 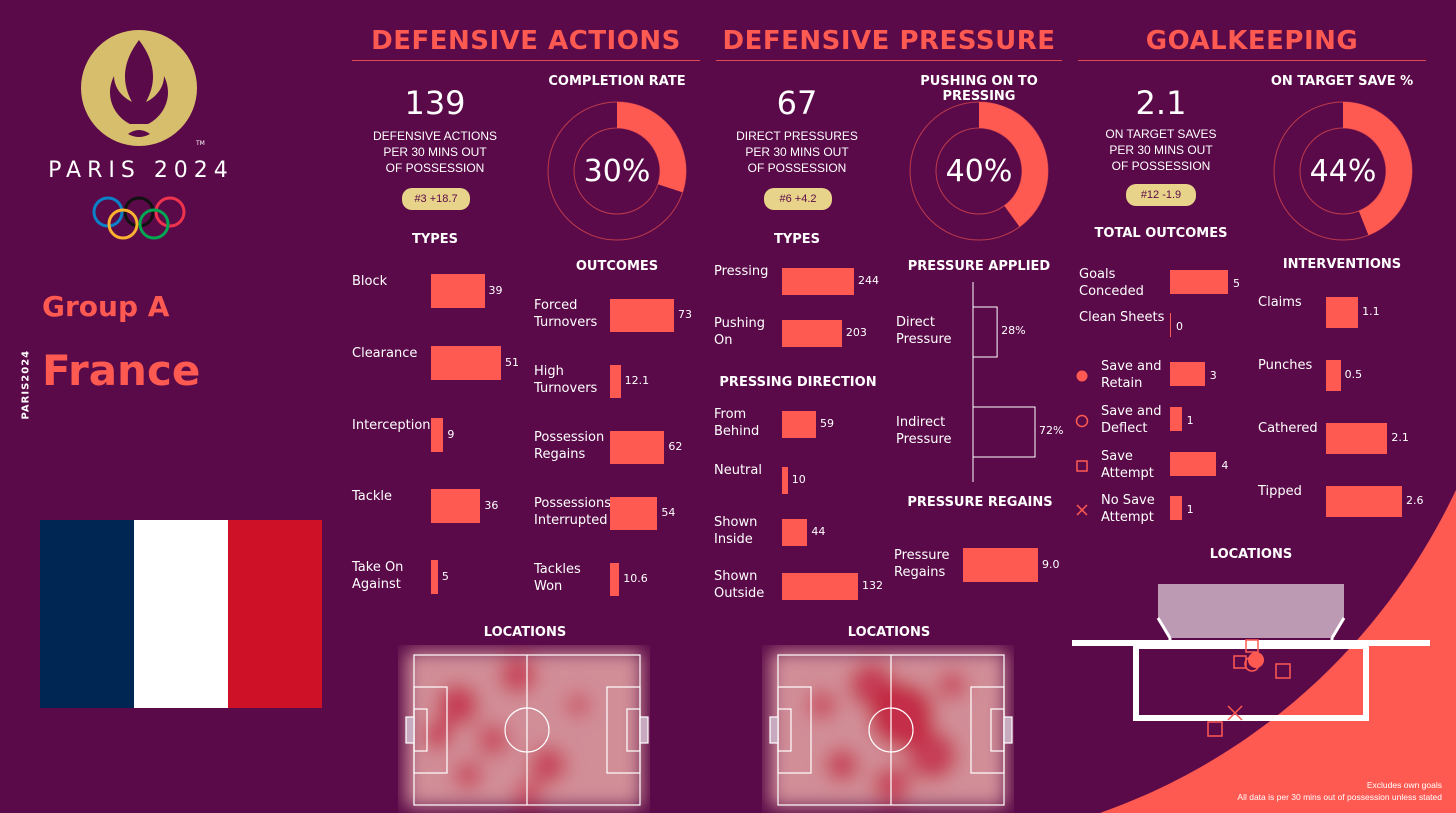 I want to click on games-wordmark: PARIS 2024, so click(x=141, y=170).